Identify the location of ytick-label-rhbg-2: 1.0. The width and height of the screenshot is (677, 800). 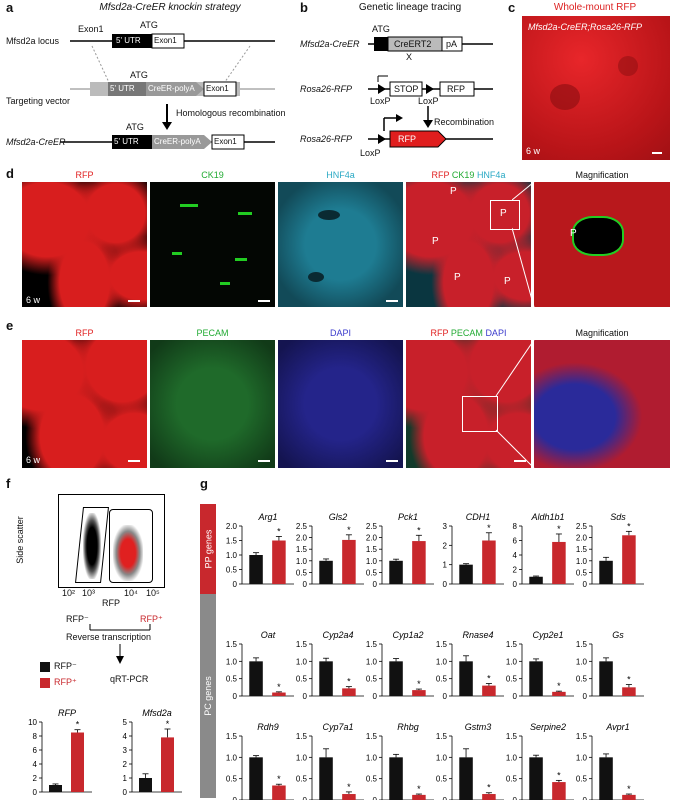
(372, 757).